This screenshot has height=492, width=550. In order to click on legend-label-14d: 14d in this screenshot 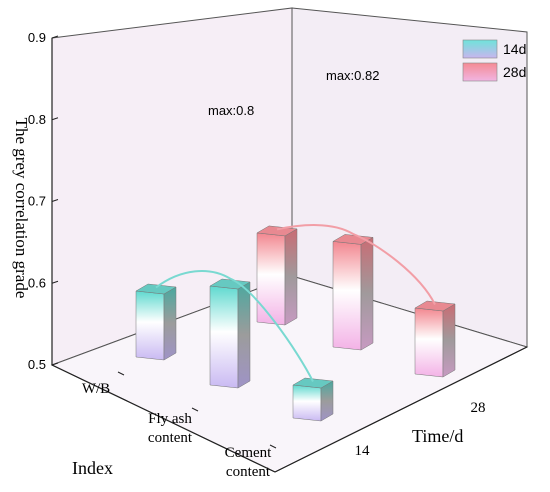, I will do `click(514, 49)`.